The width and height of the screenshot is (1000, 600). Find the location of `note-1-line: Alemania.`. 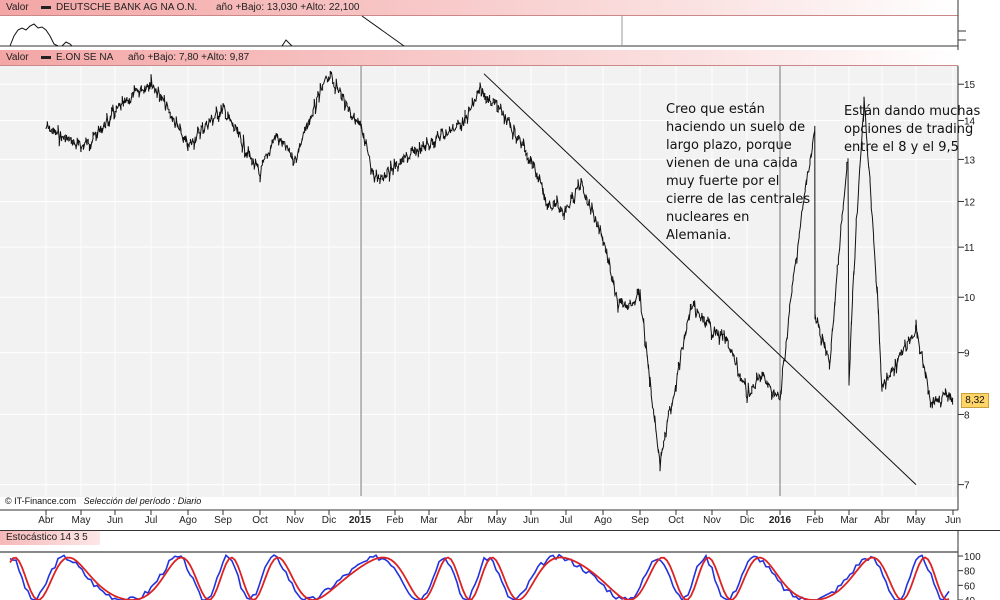

note-1-line: Alemania. is located at coordinates (699, 235).